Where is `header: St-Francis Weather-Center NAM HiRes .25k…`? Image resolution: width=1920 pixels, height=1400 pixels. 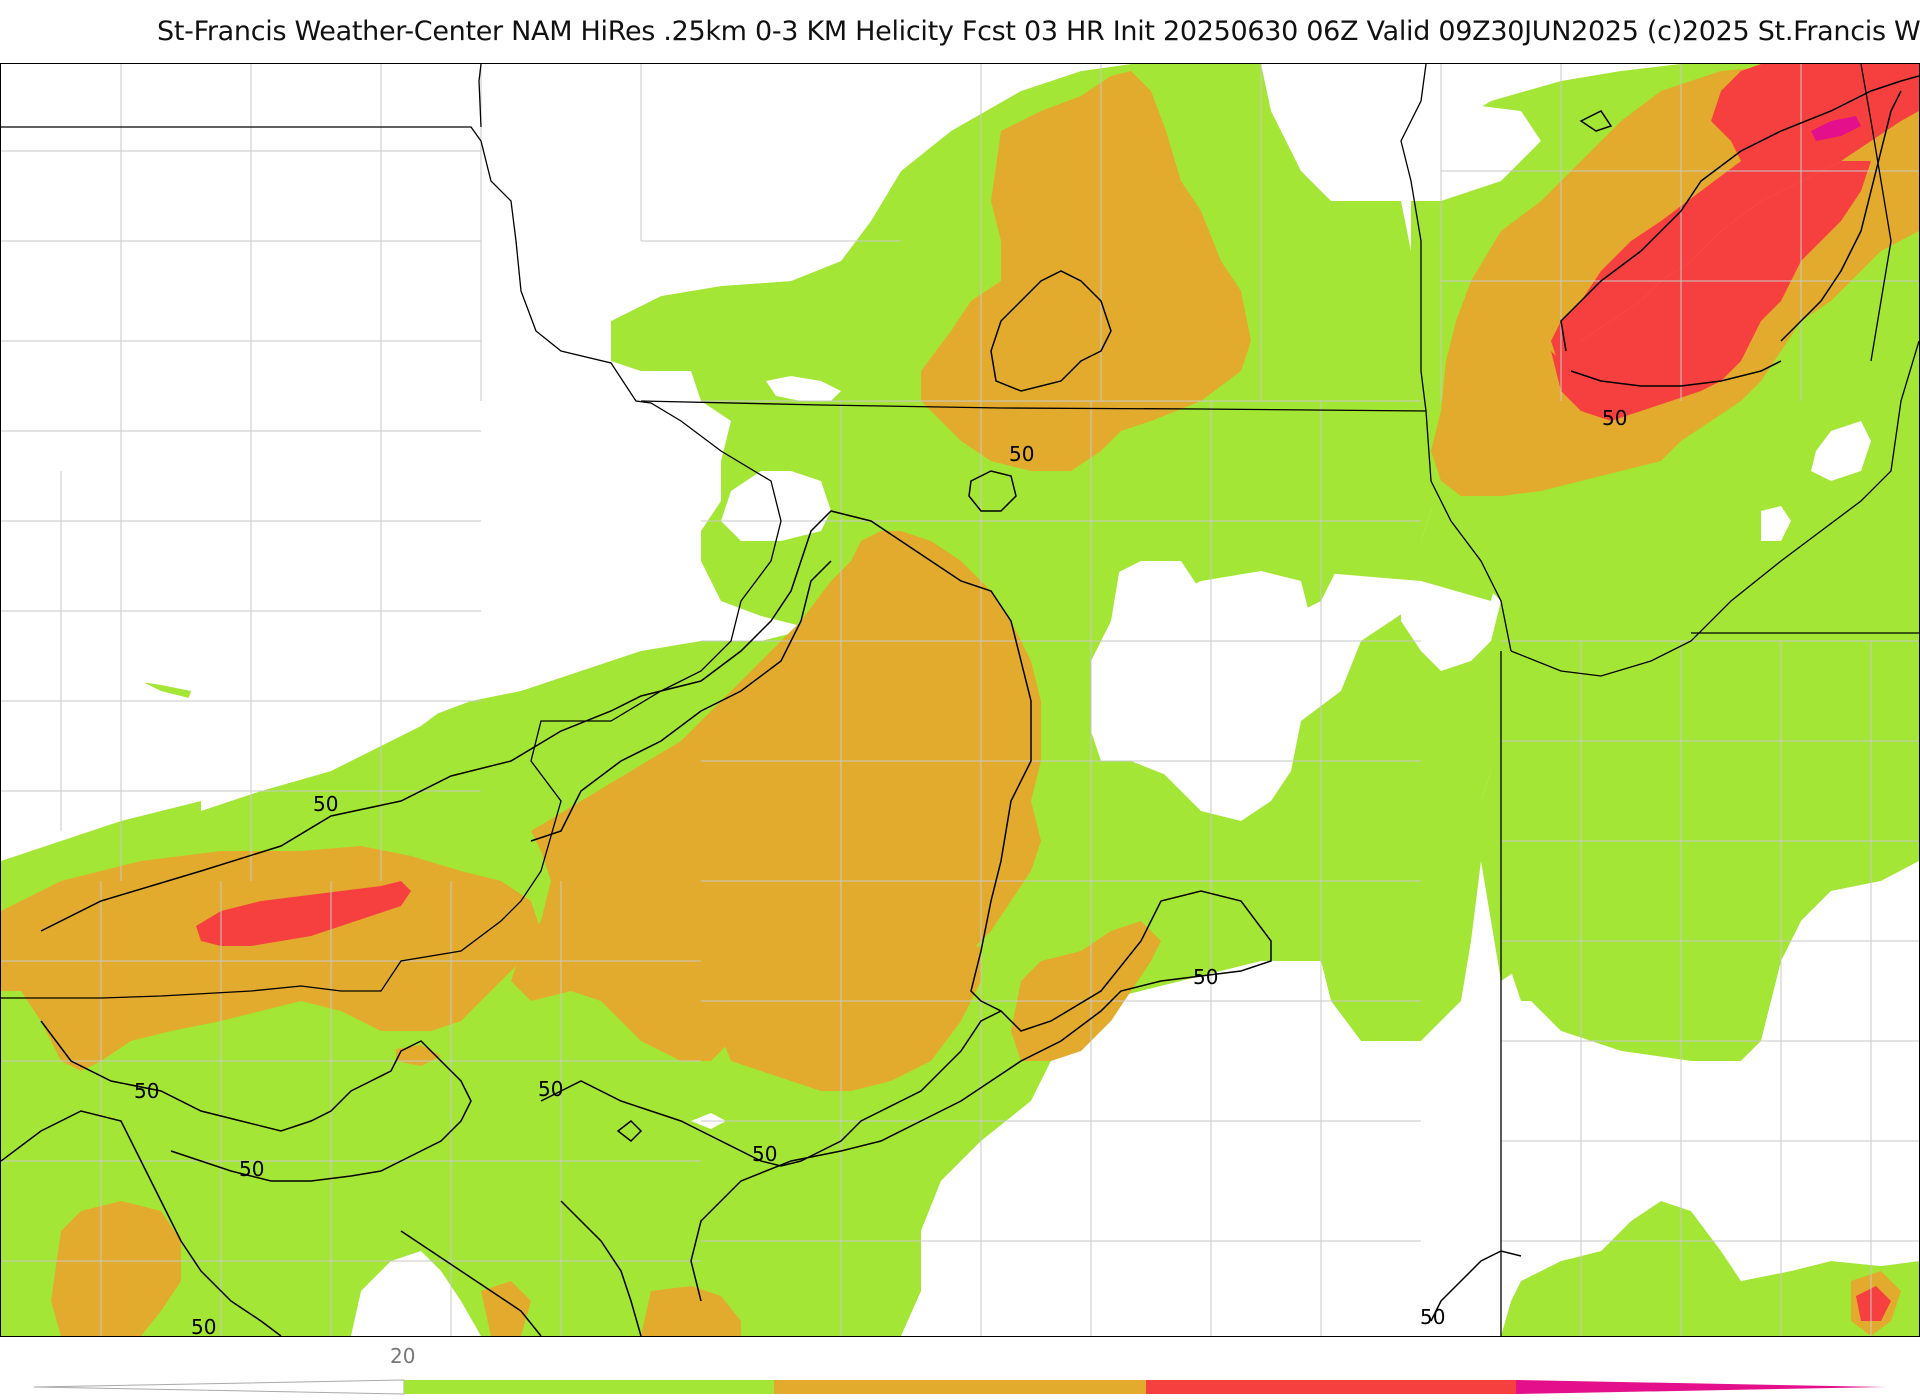 header: St-Francis Weather-Center NAM HiRes .25k… is located at coordinates (960, 32).